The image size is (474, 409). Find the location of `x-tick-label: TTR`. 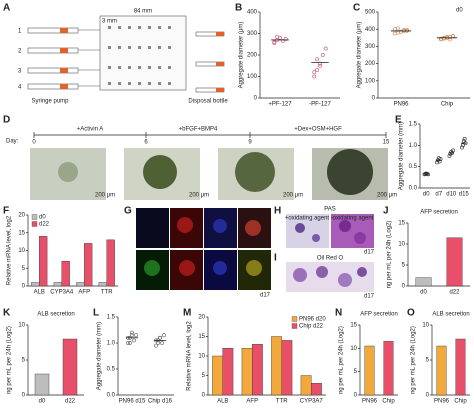

x-tick-label: TTR is located at coordinates (107, 293).